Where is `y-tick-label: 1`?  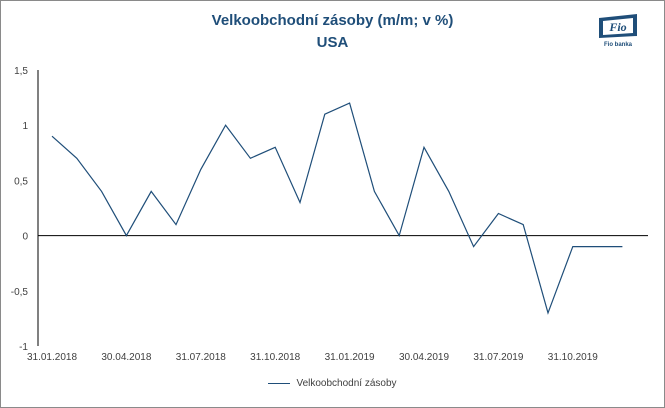 y-tick-label: 1 is located at coordinates (25, 126).